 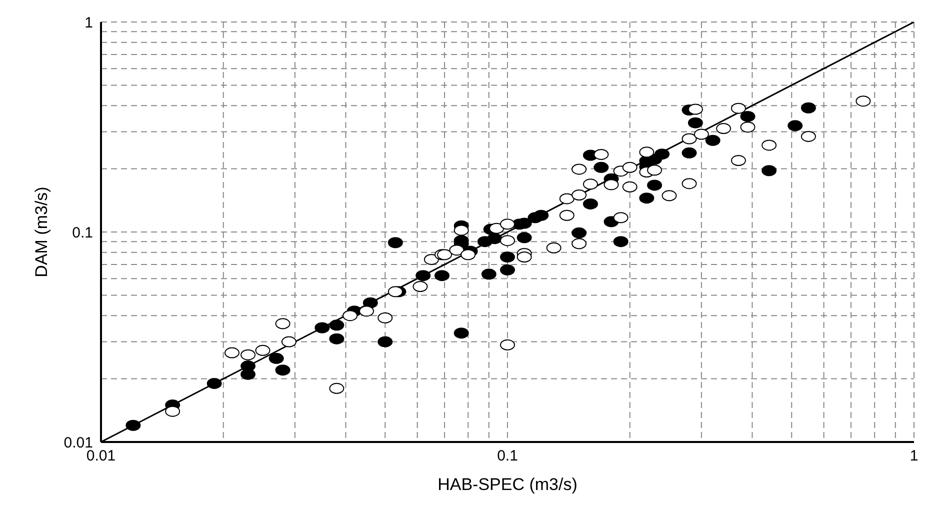 What do you see at coordinates (914, 456) in the screenshot?
I see `x-tick-label: 1` at bounding box center [914, 456].